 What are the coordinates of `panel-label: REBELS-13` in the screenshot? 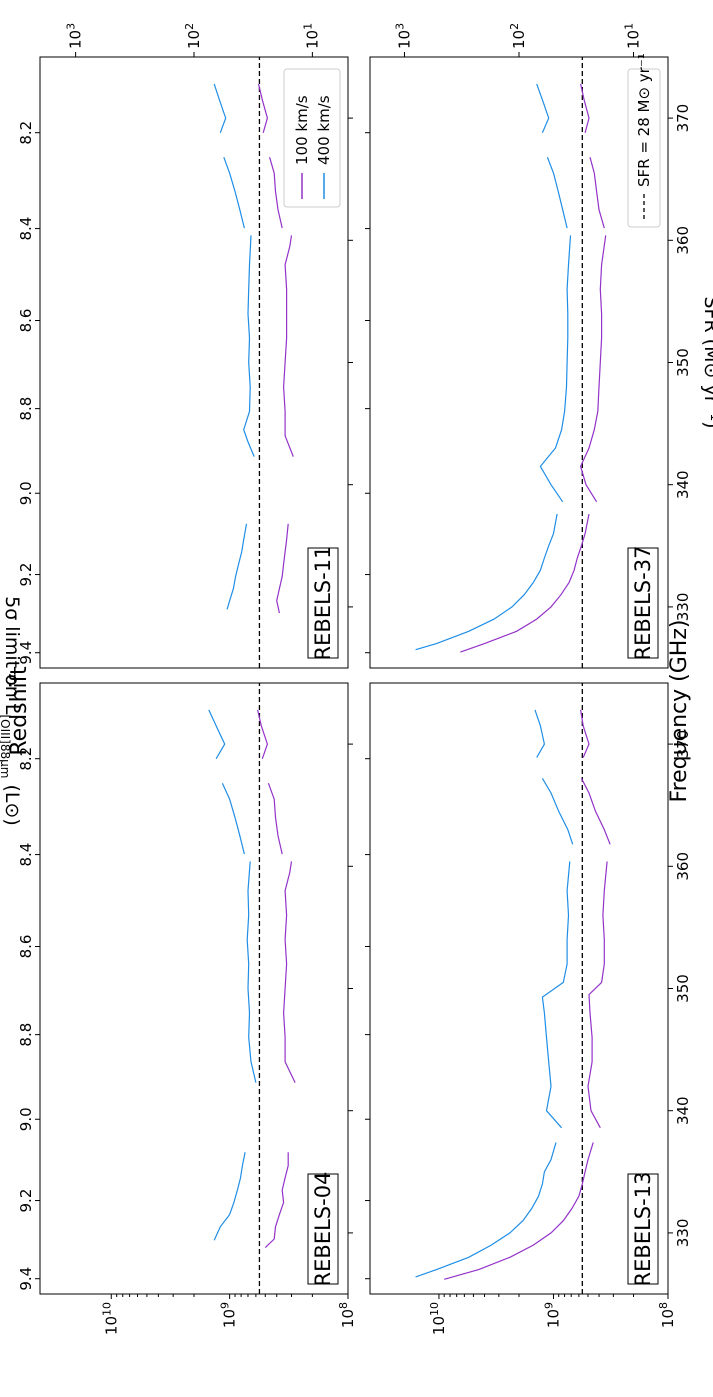 It's located at (643, 1229).